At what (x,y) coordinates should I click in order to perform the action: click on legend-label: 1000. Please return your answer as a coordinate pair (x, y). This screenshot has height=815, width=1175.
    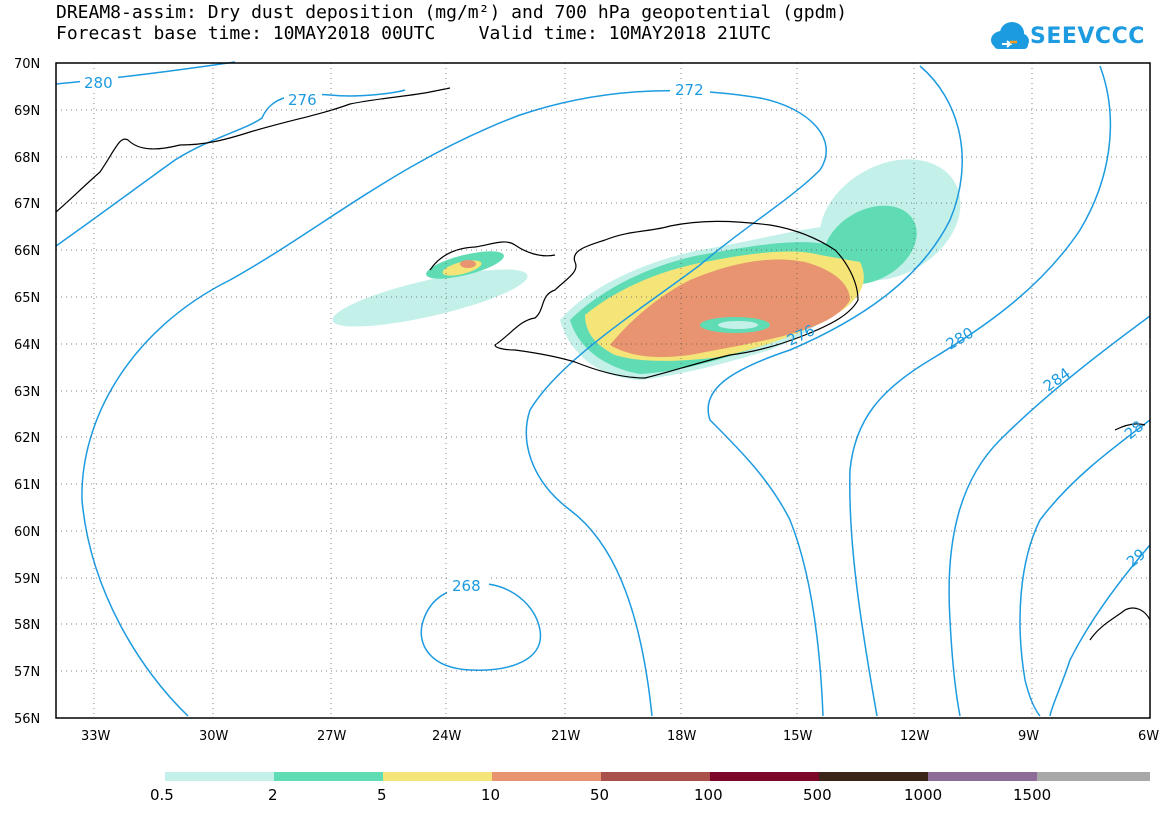
    Looking at the image, I should click on (923, 795).